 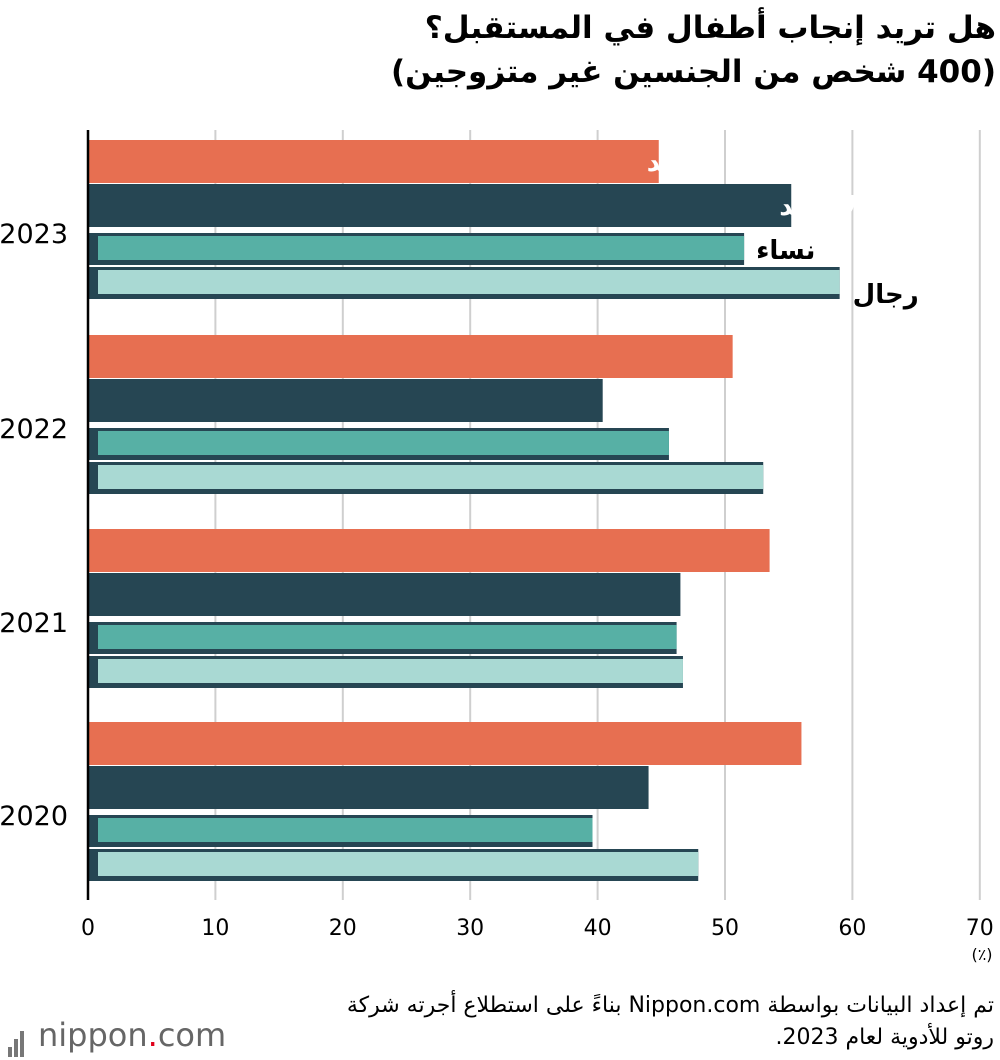 I want to click on tick-label-60: 60, so click(x=852, y=928).